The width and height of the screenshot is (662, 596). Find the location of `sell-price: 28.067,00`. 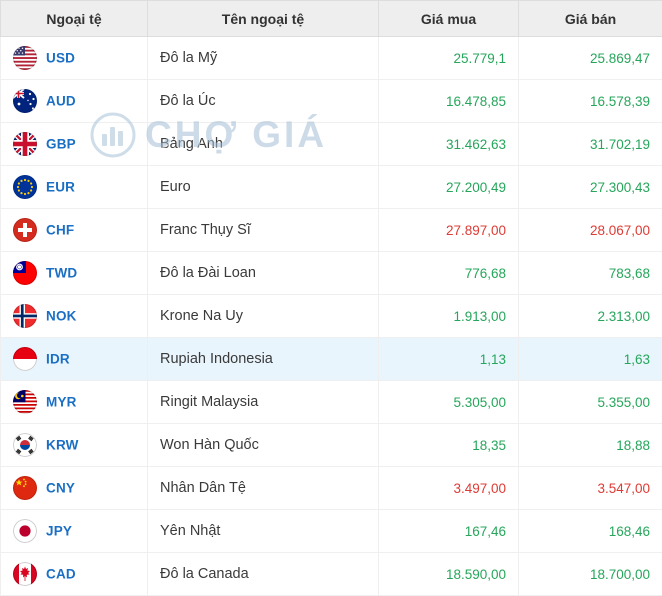

sell-price: 28.067,00 is located at coordinates (590, 230).